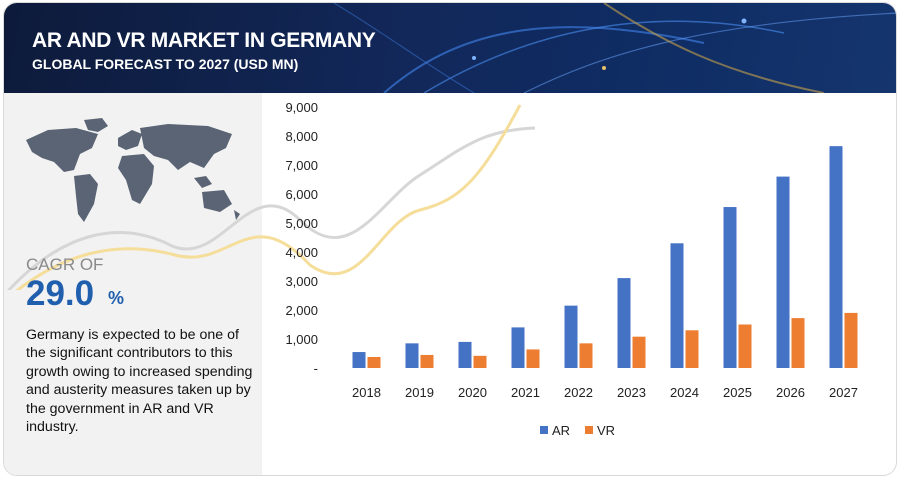 The width and height of the screenshot is (900, 480). Describe the element at coordinates (745, 346) in the screenshot. I see `bar-vr-2025` at that location.